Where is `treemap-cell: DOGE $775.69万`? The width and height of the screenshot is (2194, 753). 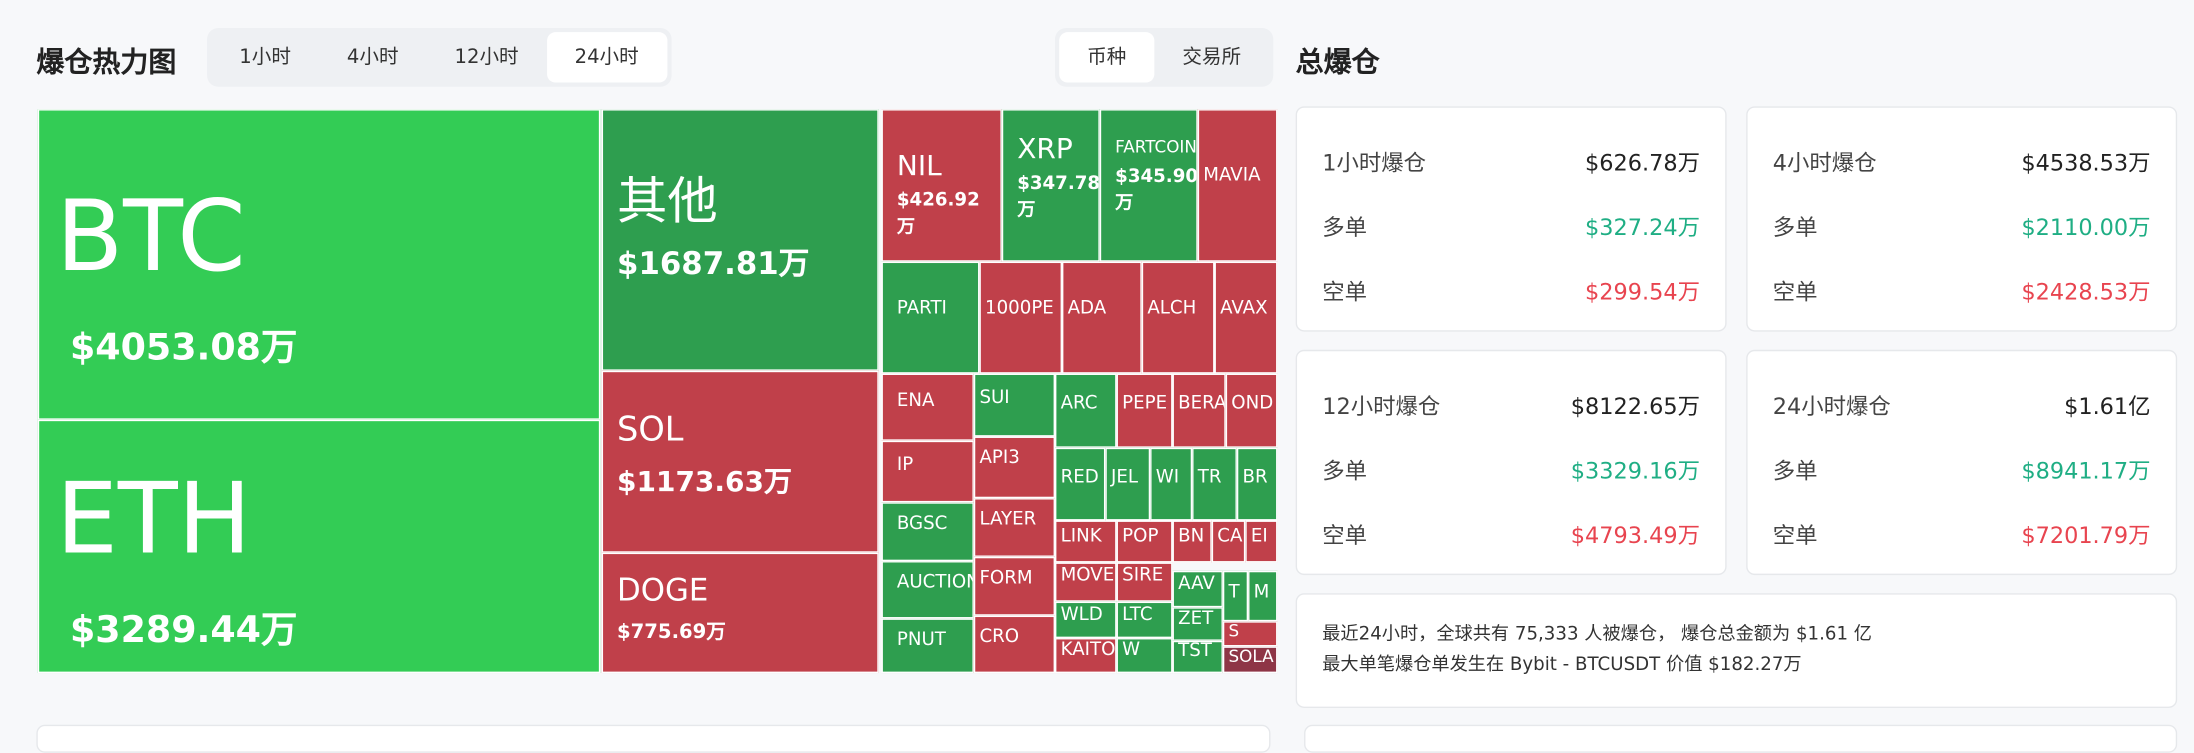 treemap-cell: DOGE $775.69万 is located at coordinates (740, 613).